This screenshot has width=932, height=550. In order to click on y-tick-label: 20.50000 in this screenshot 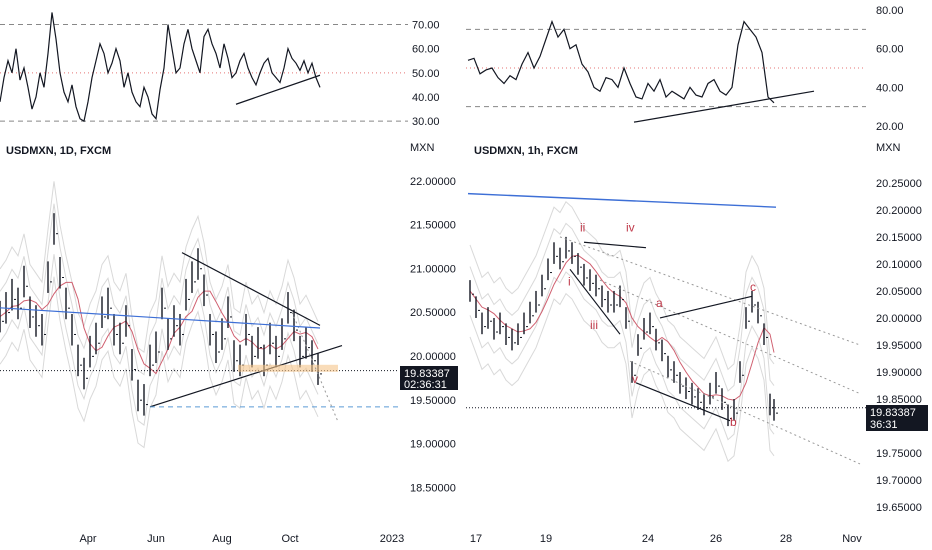, I will do `click(433, 313)`.